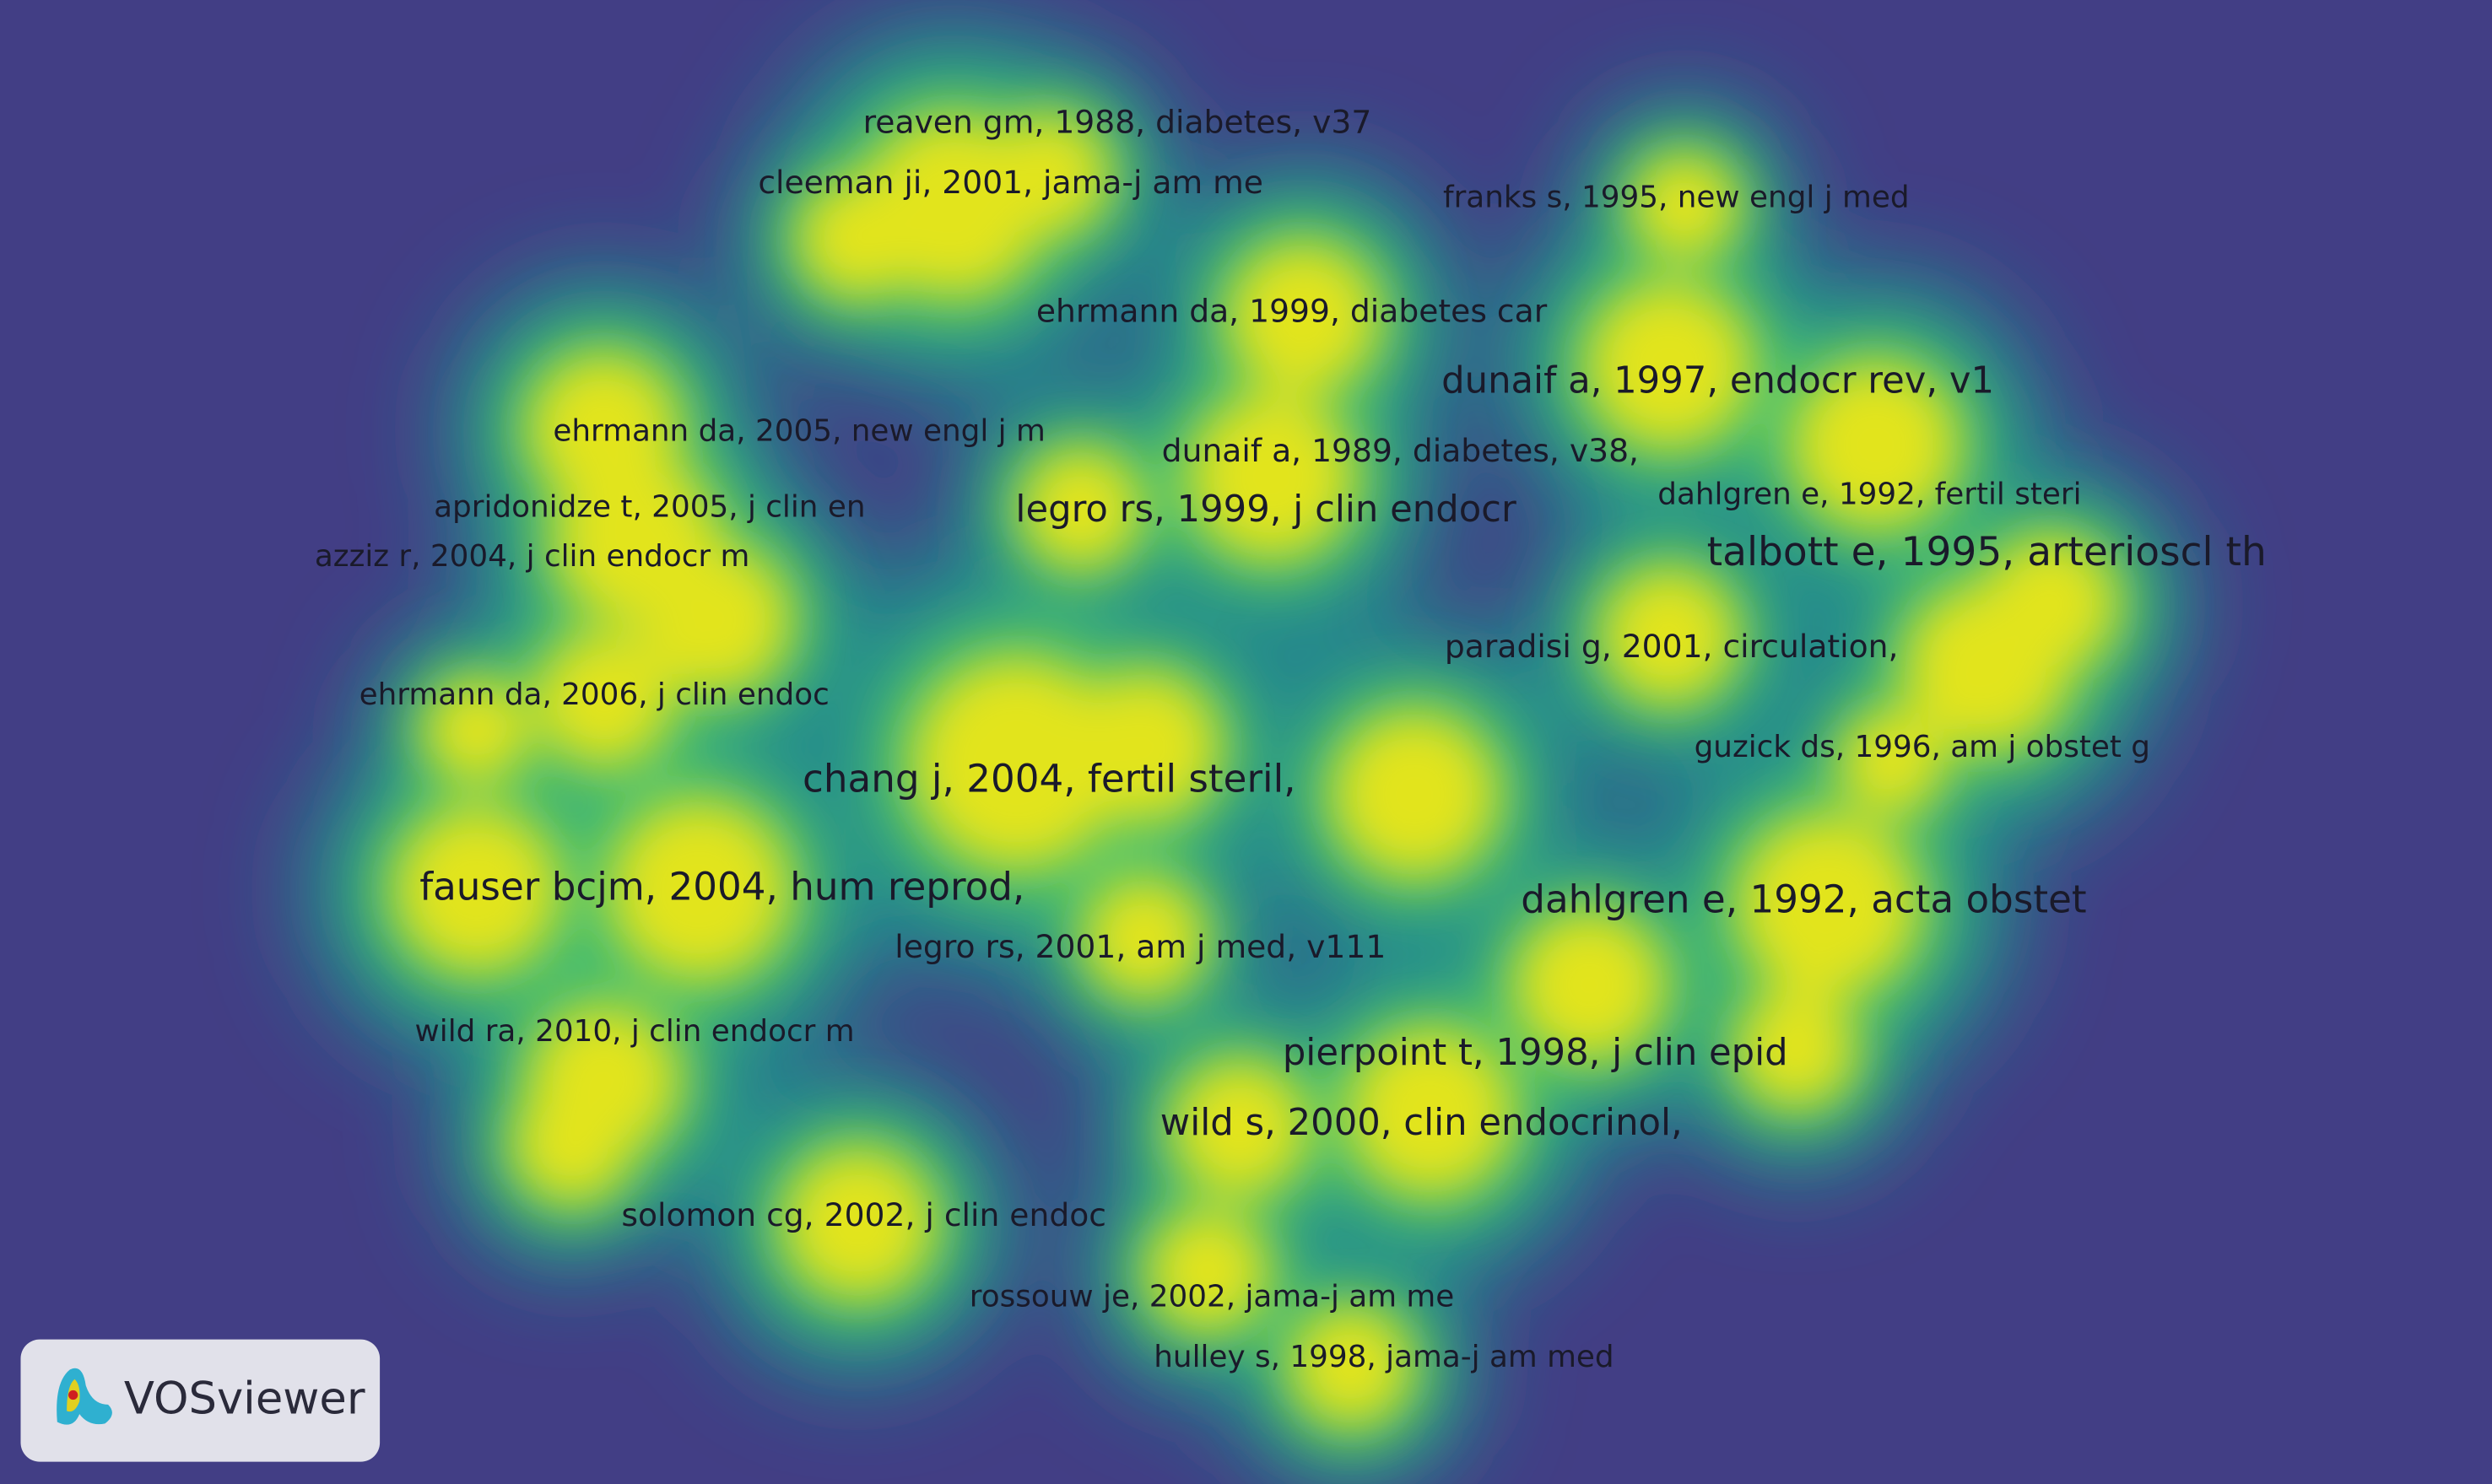 This screenshot has width=2492, height=1484. What do you see at coordinates (244, 1399) in the screenshot?
I see `logo-text: VOSviewer` at bounding box center [244, 1399].